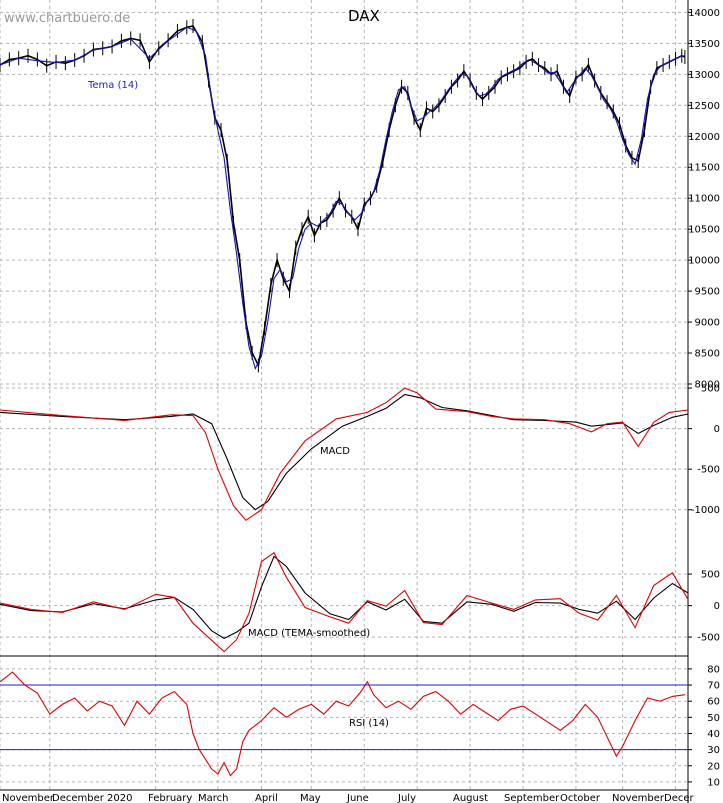 Image resolution: width=723 pixels, height=803 pixels. I want to click on y-tick-label: 12000, so click(704, 137).